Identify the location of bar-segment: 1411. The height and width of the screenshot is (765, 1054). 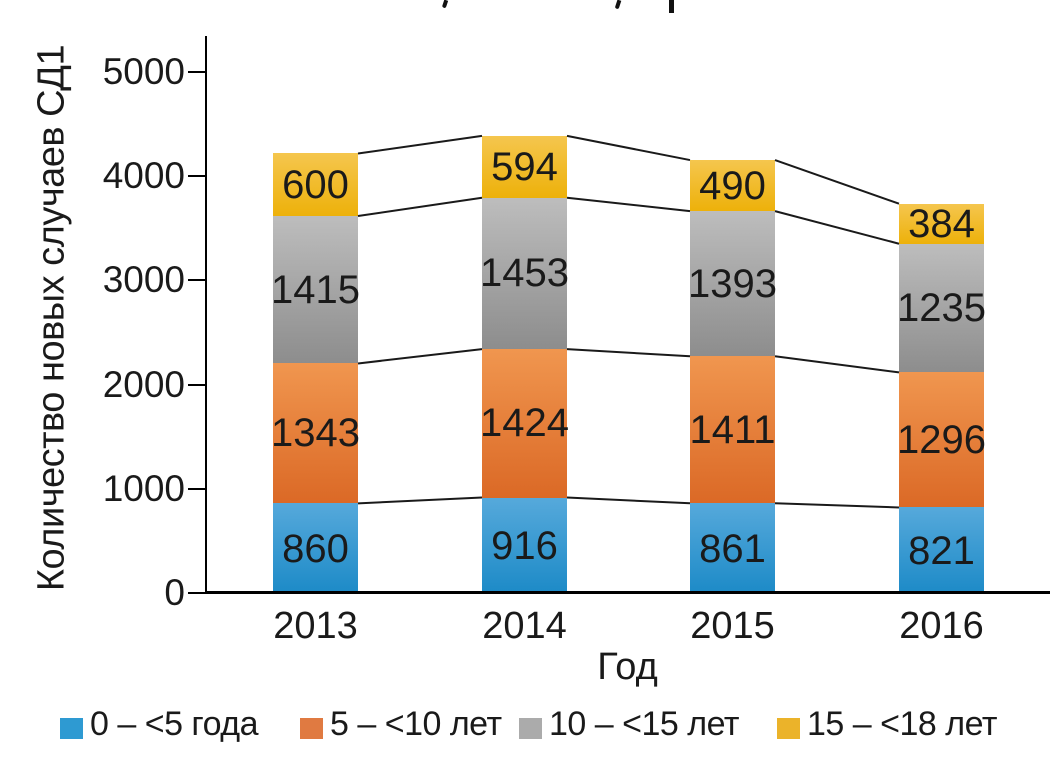
(732, 430).